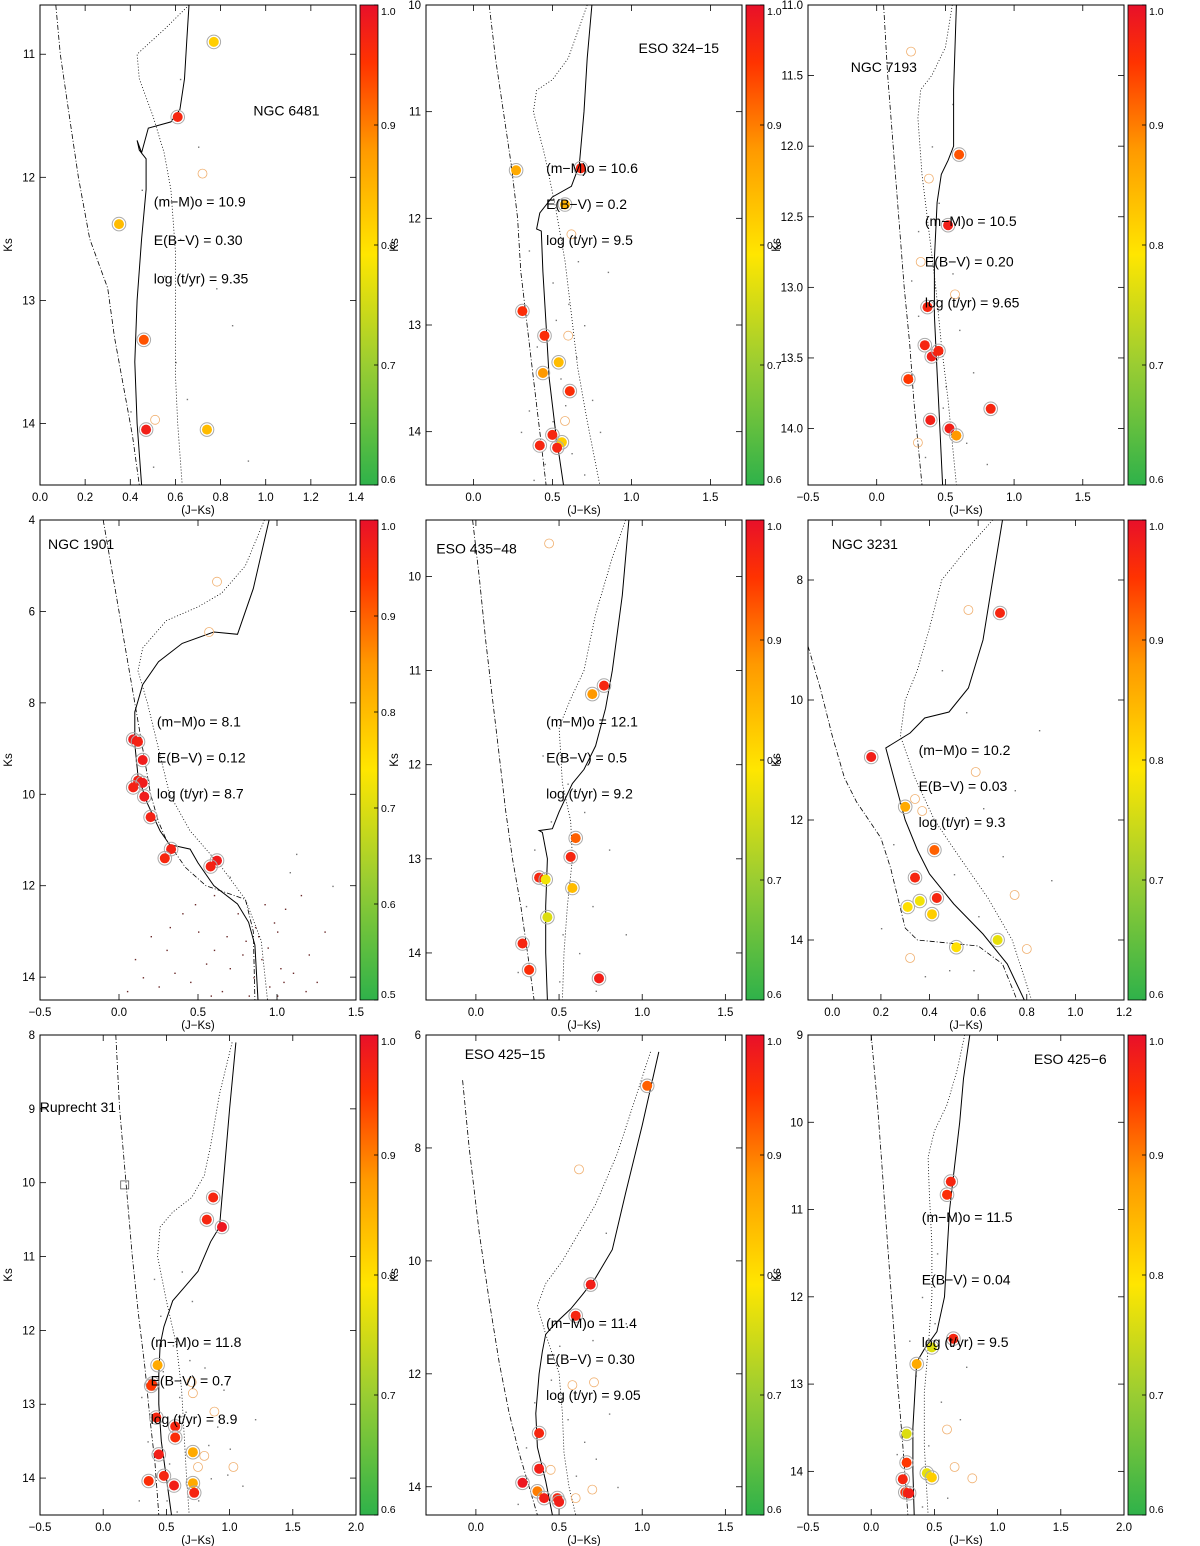  I want to click on fit-annotation: (m−M)o = 11.8, so click(196, 1342).